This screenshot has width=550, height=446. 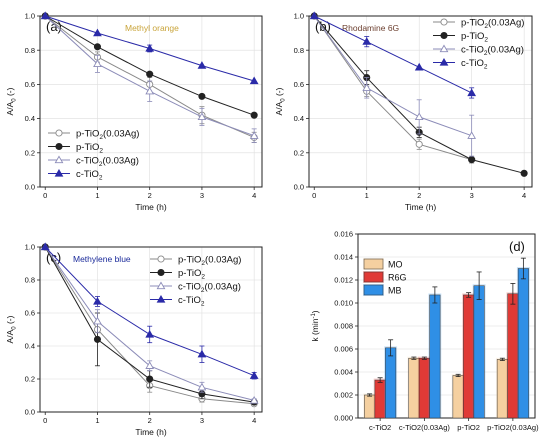 What do you see at coordinates (299, 118) in the screenshot?
I see `y-tick-label: 0.4` at bounding box center [299, 118].